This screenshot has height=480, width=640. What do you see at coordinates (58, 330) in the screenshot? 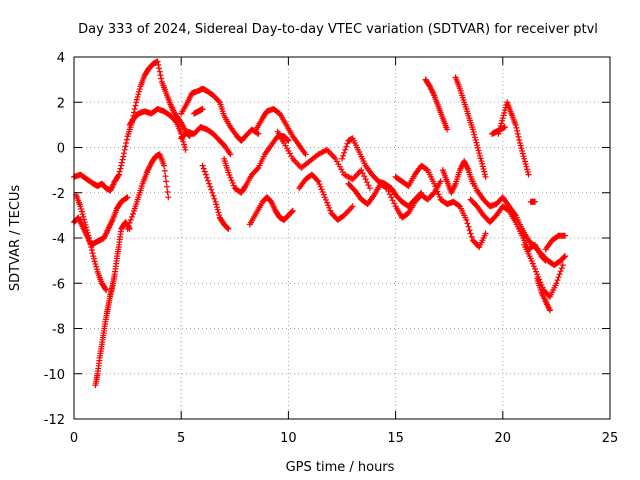
I see `y-tick-label: -8` at bounding box center [58, 330].